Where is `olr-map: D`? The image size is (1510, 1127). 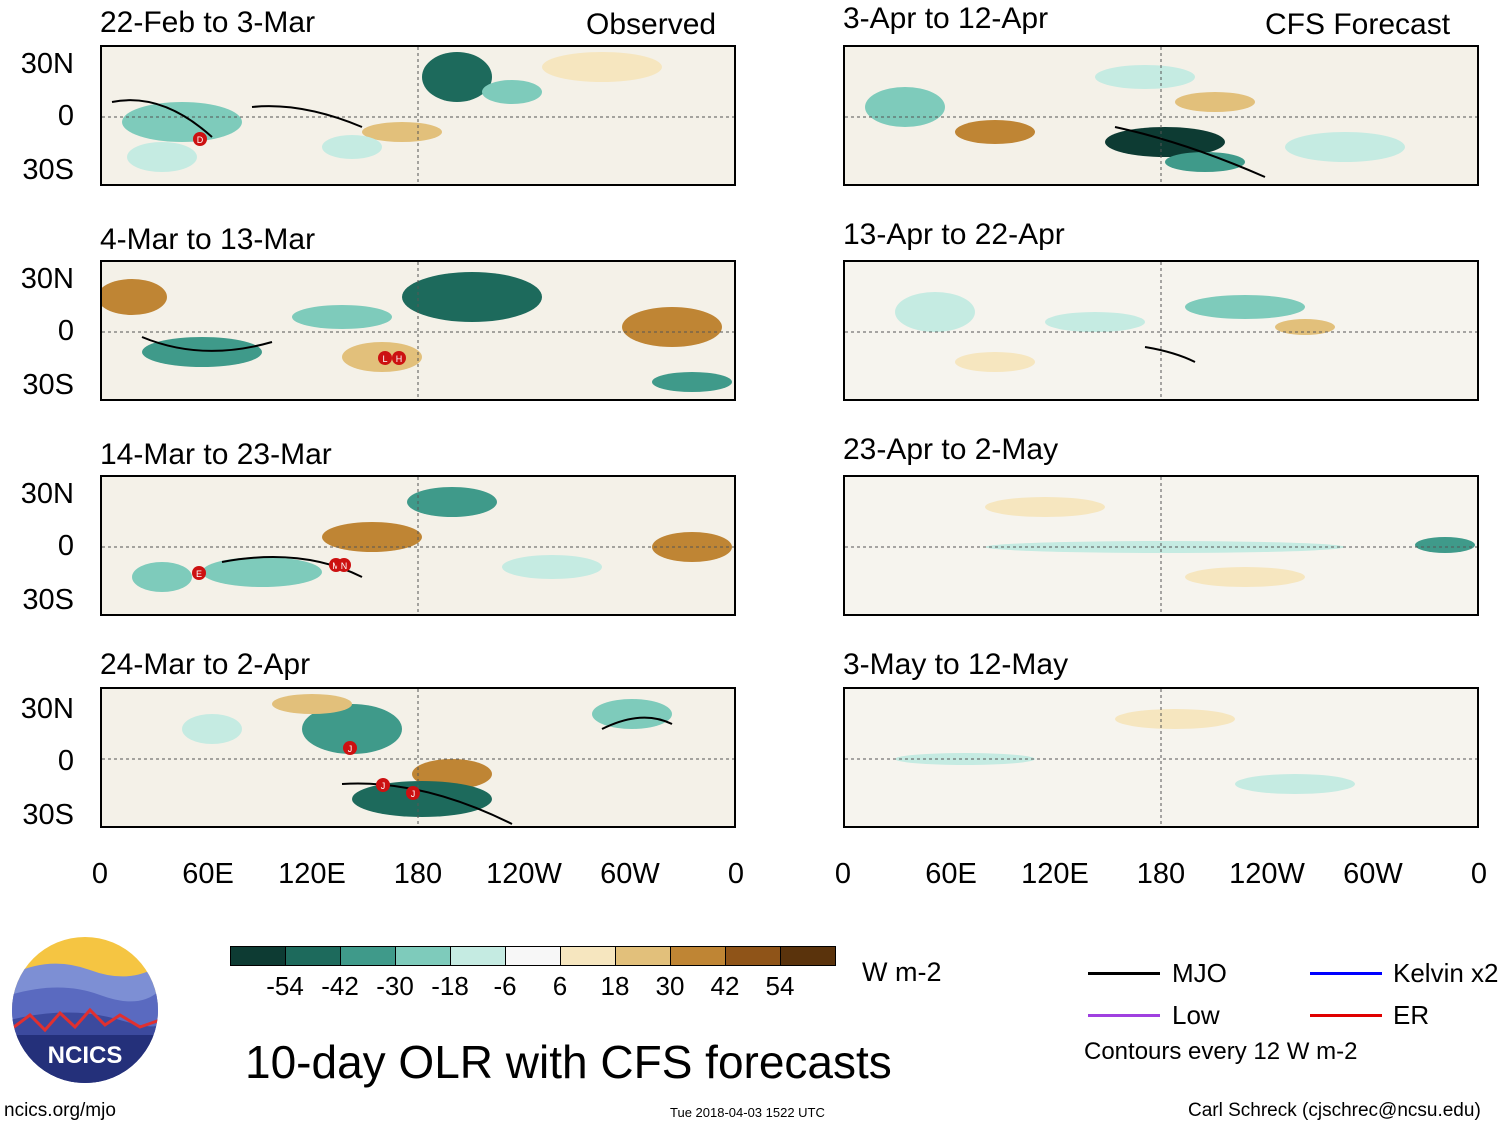 olr-map: D is located at coordinates (418, 115).